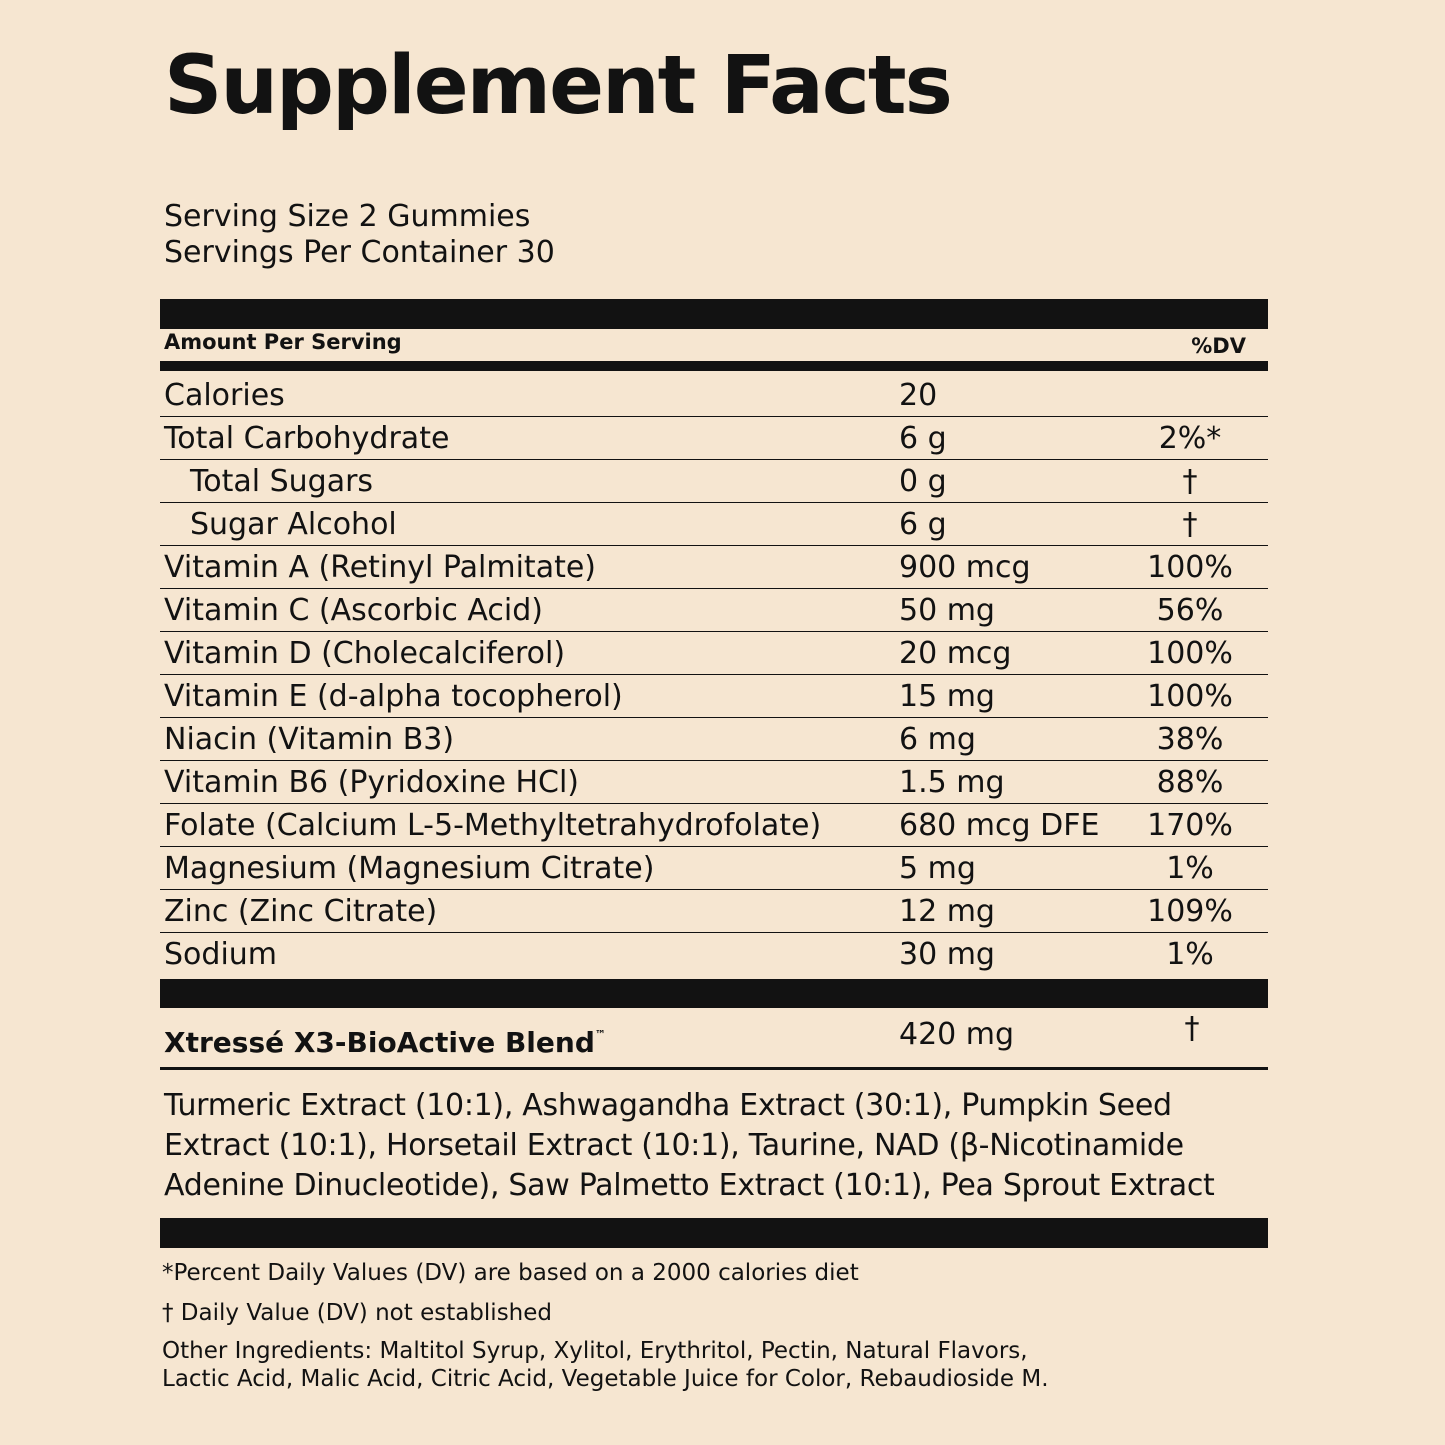 The height and width of the screenshot is (1445, 1445). Describe the element at coordinates (714, 954) in the screenshot. I see `nutrient-row: Sodium 30 mg 1%` at that location.